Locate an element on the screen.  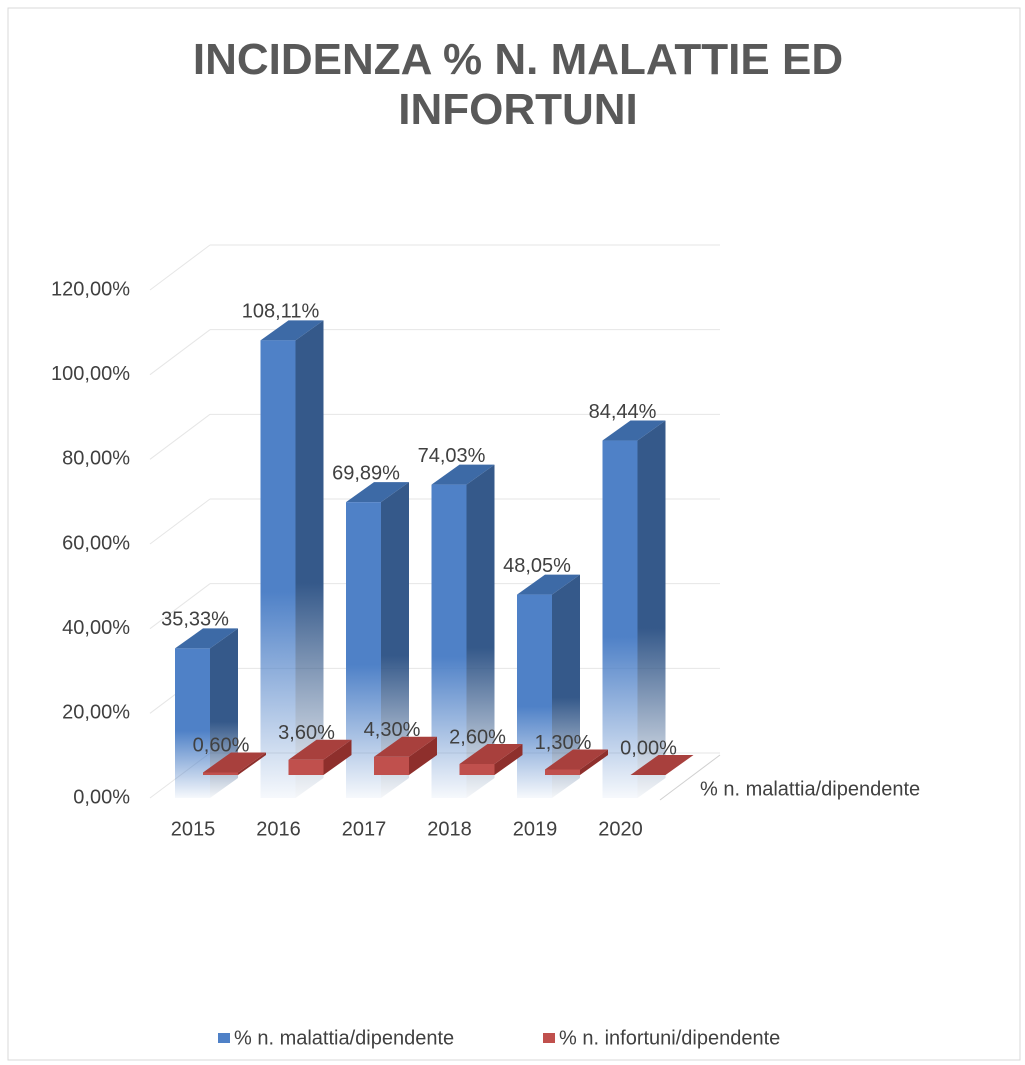
y-tick-label: 20,00% is located at coordinates (96, 713).